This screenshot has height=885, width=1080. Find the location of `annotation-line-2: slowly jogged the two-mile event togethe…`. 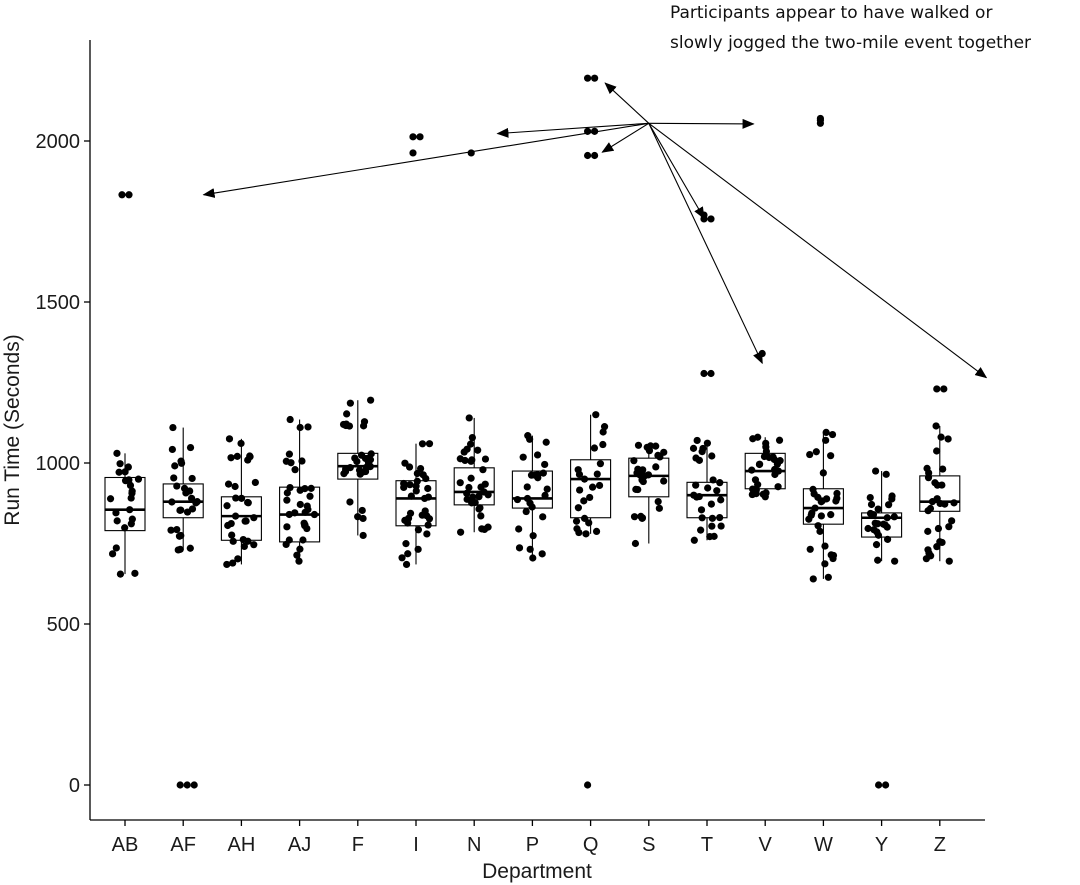

annotation-line-2: slowly jogged the two-mile event togethe… is located at coordinates (851, 43).